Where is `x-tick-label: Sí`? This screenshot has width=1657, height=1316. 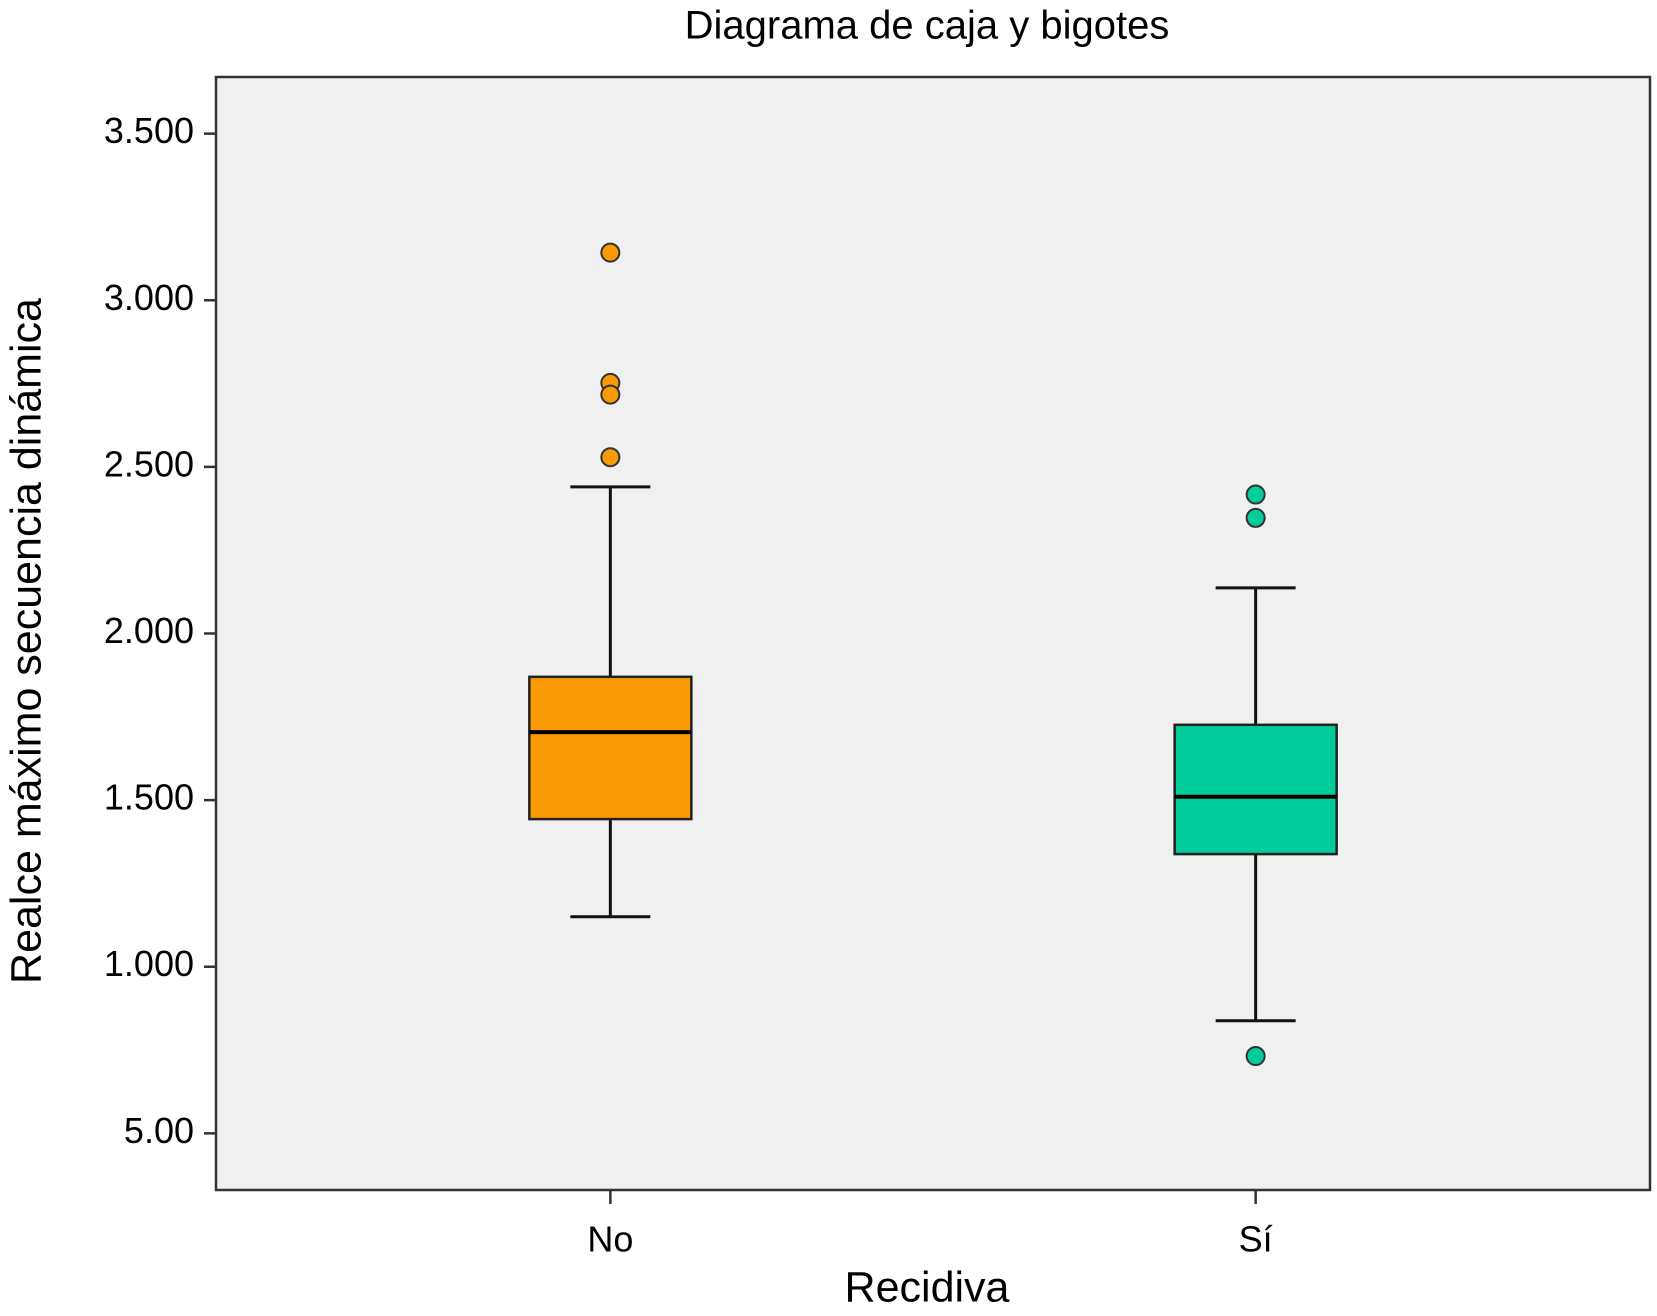 x-tick-label: Sí is located at coordinates (1256, 1239).